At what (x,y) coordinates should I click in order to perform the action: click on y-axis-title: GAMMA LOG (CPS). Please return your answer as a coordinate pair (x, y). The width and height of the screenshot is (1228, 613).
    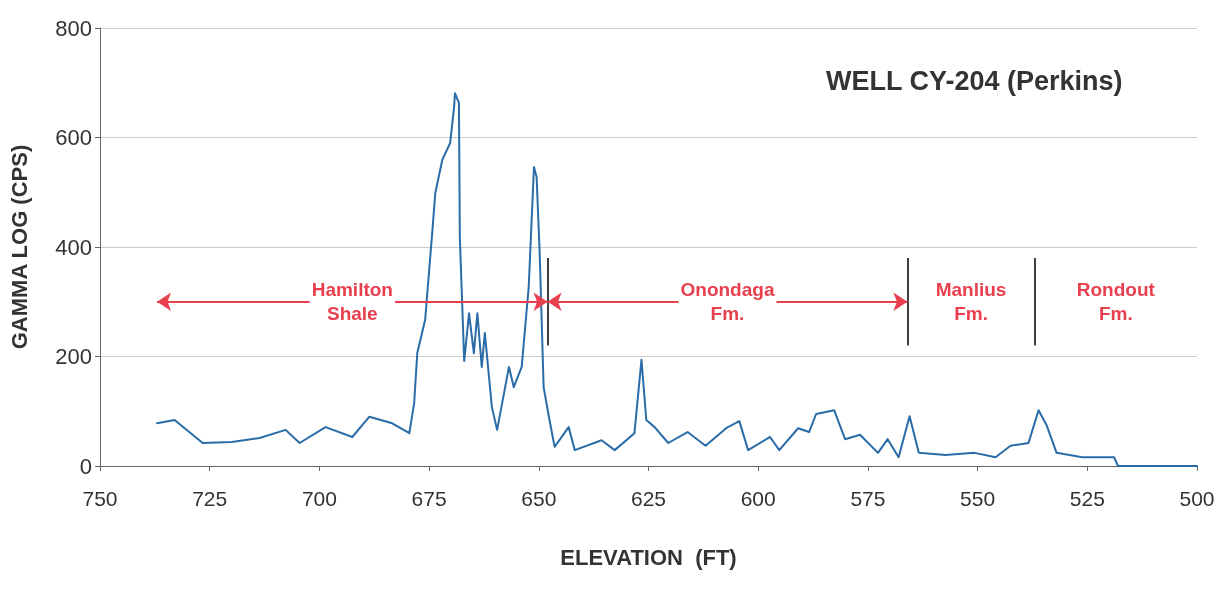
    Looking at the image, I should click on (19, 247).